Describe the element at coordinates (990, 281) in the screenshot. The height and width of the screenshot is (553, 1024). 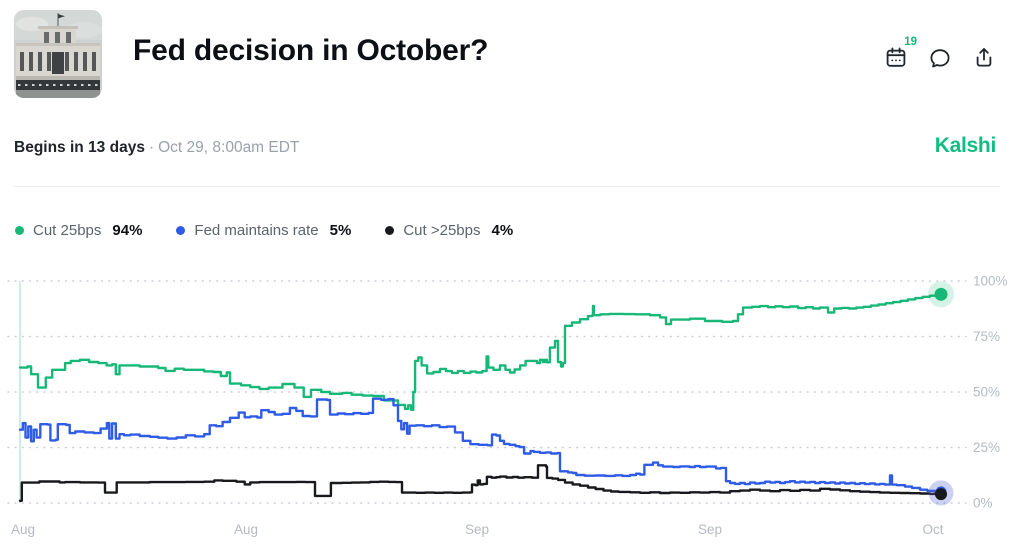
I see `y-tick-100: 100%` at that location.